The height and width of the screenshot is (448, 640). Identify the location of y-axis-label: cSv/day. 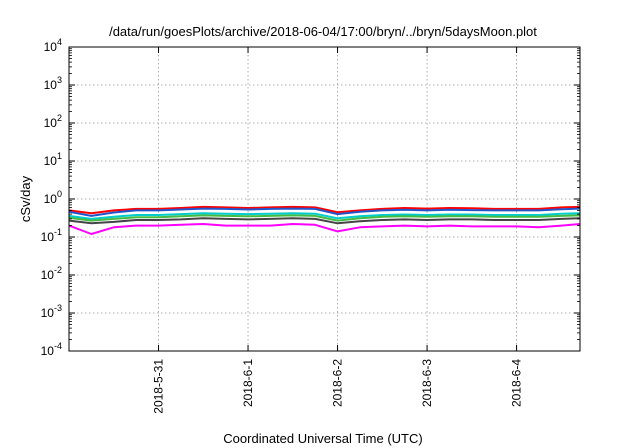
(25, 198).